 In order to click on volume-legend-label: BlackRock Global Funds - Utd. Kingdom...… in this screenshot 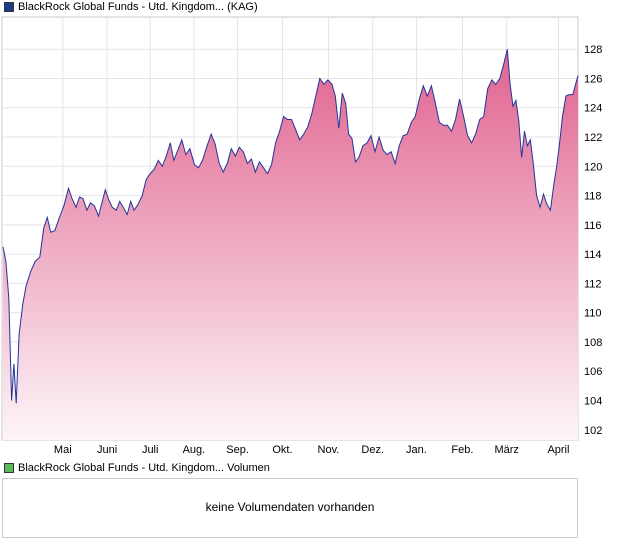, I will do `click(144, 468)`.